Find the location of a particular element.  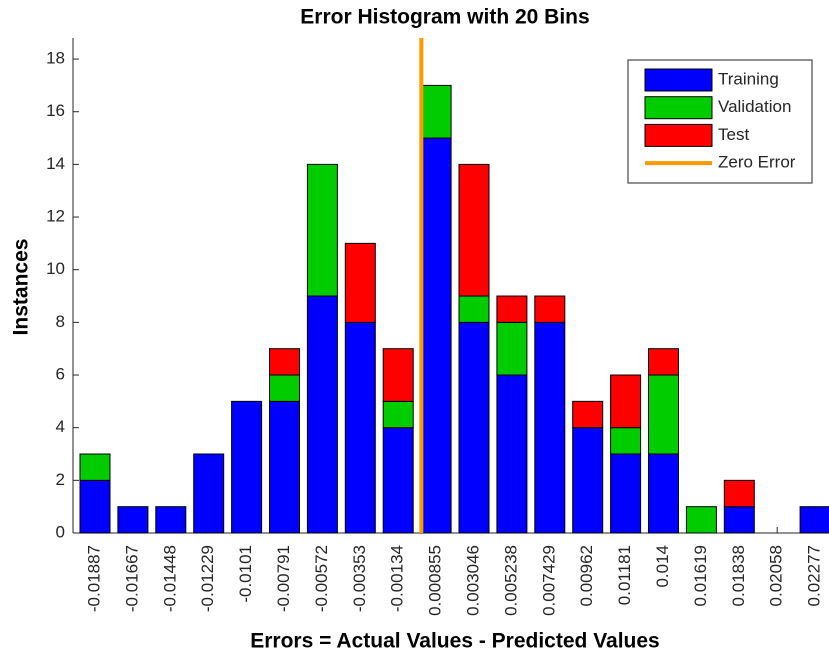

y-tick-label: 8 is located at coordinates (60, 321).